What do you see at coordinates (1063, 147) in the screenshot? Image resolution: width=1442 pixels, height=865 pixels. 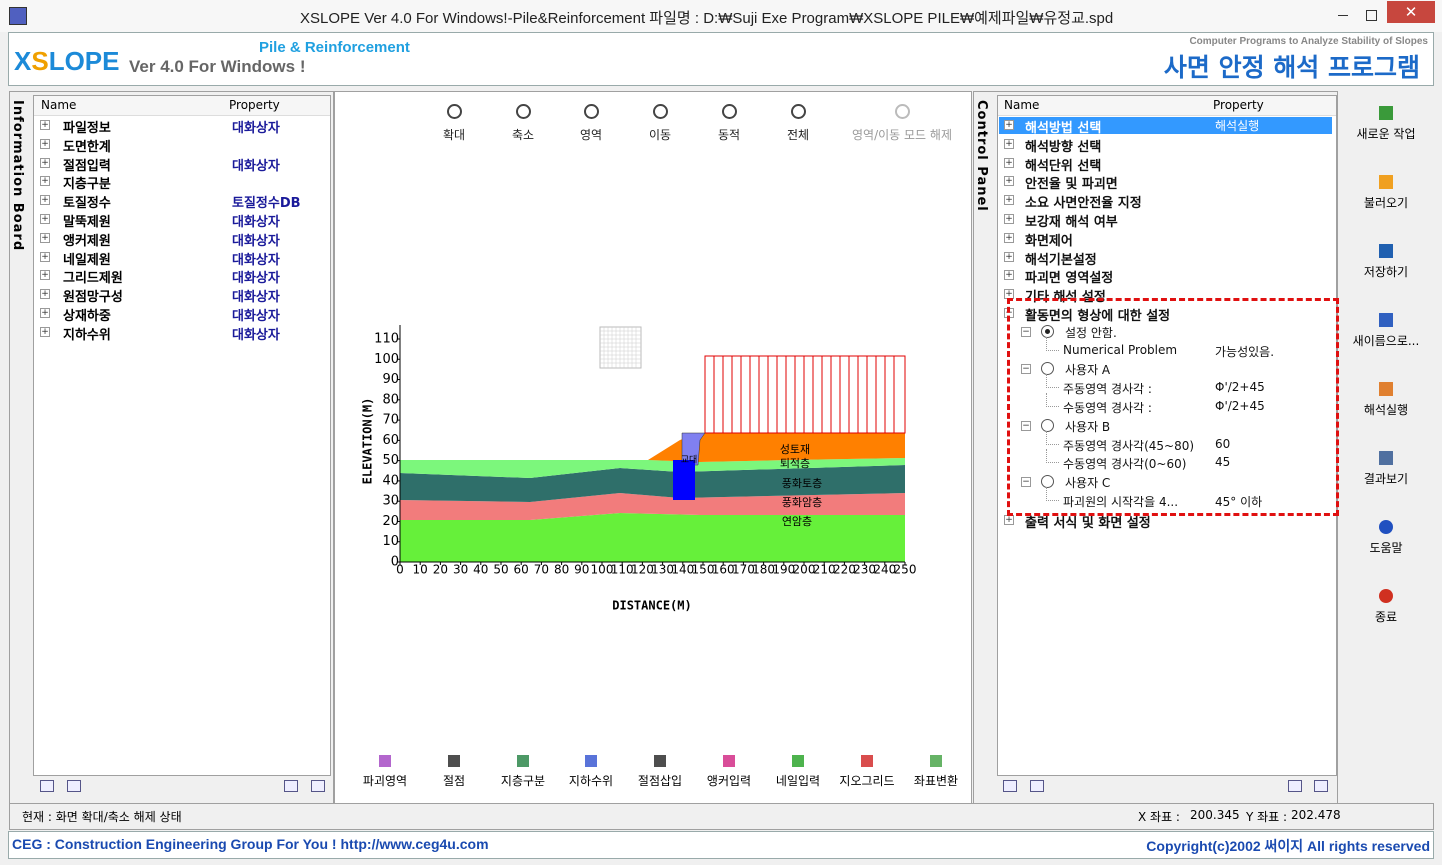 I see `tree-item: 해석방향 선택` at bounding box center [1063, 147].